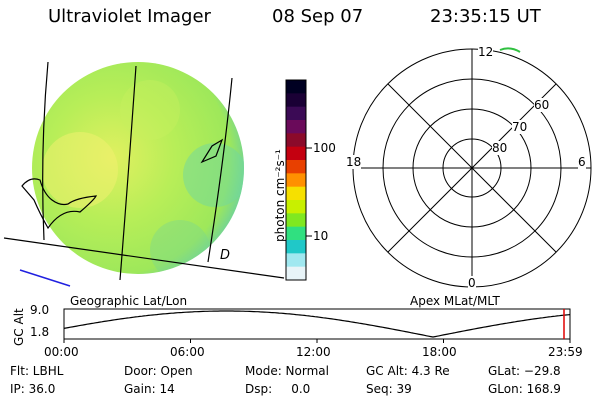 The width and height of the screenshot is (600, 400). What do you see at coordinates (321, 236) in the screenshot?
I see `colorbar-tick-label-10: 10` at bounding box center [321, 236].